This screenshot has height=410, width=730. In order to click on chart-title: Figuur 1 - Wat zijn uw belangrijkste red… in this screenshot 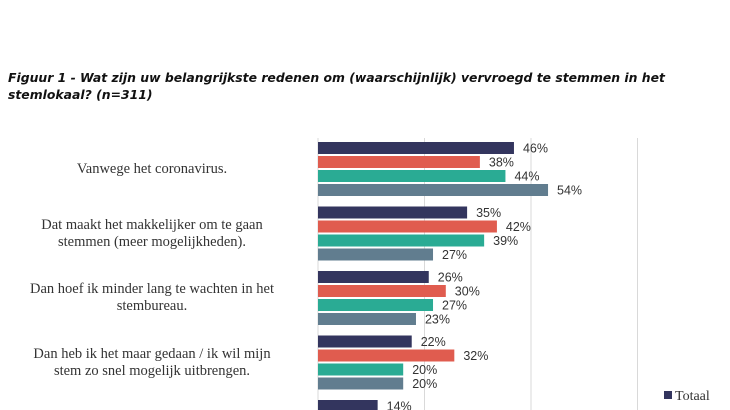, I will do `click(336, 86)`.